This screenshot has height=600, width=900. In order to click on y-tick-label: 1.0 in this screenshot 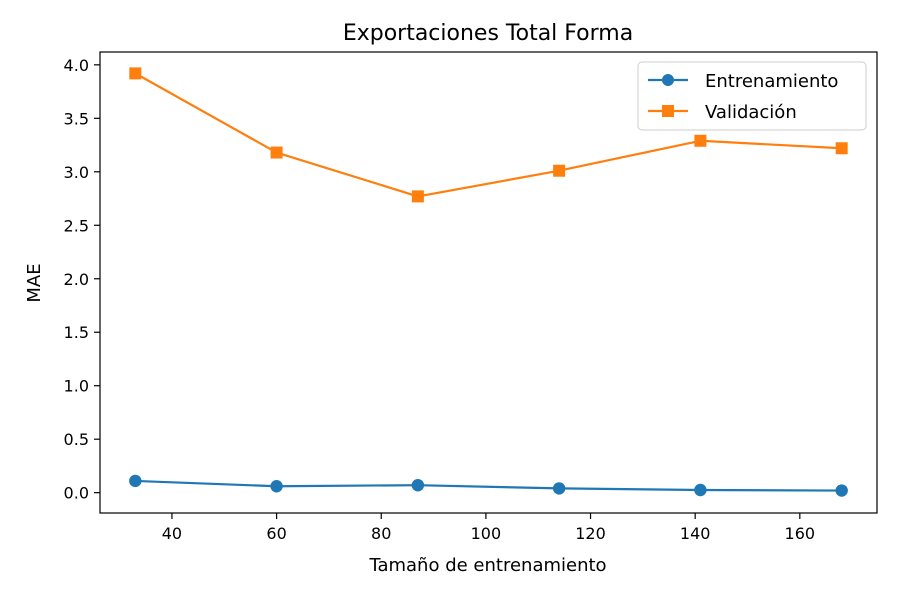, I will do `click(76, 386)`.